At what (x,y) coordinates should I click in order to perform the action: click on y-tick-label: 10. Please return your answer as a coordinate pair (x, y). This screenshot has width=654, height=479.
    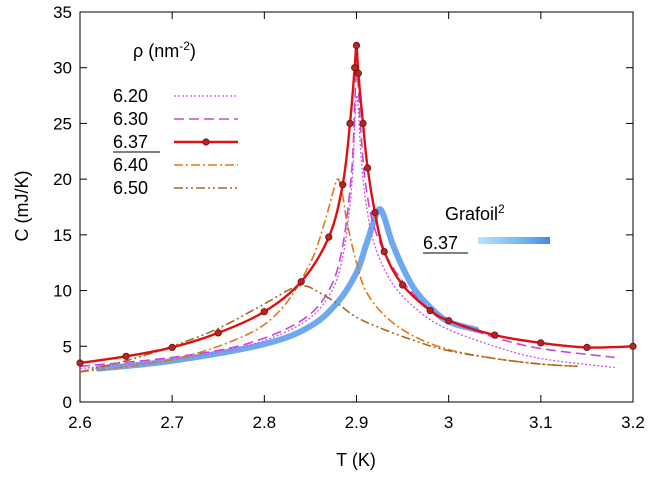
    Looking at the image, I should click on (62, 291).